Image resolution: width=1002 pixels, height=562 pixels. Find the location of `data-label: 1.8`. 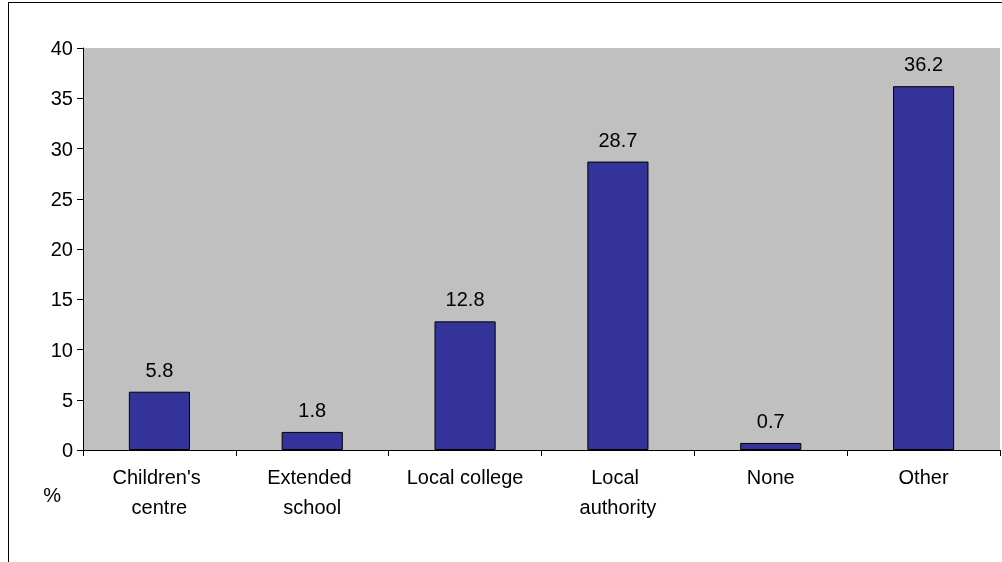

data-label: 1.8 is located at coordinates (312, 409).